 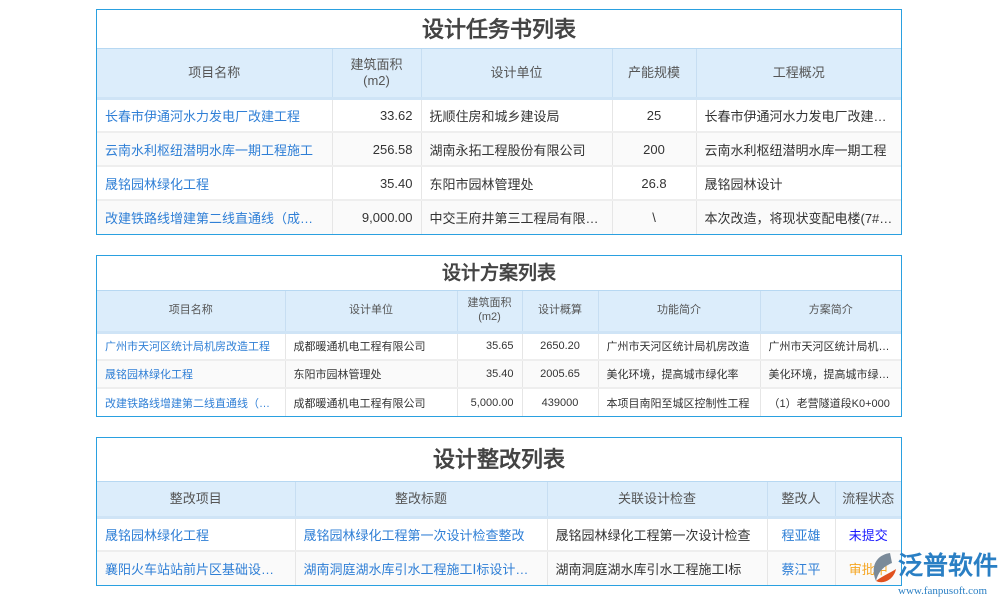 What do you see at coordinates (517, 217) in the screenshot?
I see `table-cell: 中交王府井第三工程局有限公司` at bounding box center [517, 217].